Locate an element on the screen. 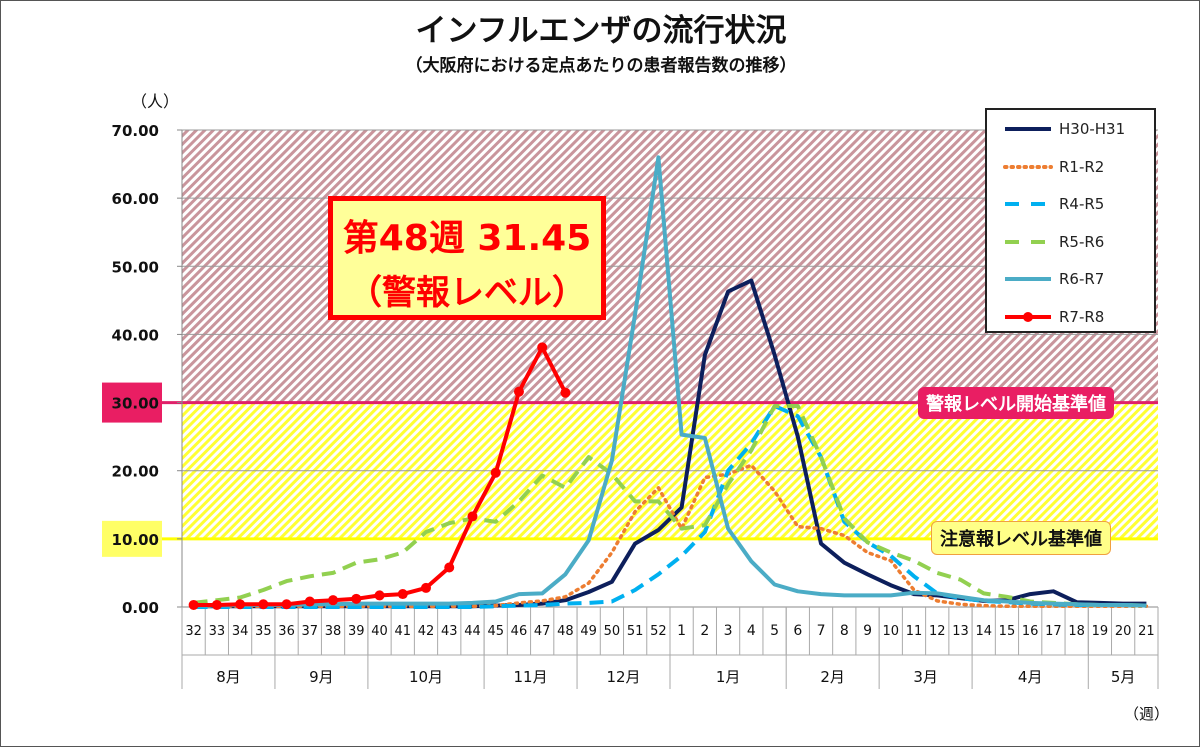 The image size is (1200, 747). caution-tick-highlight is located at coordinates (132, 538).